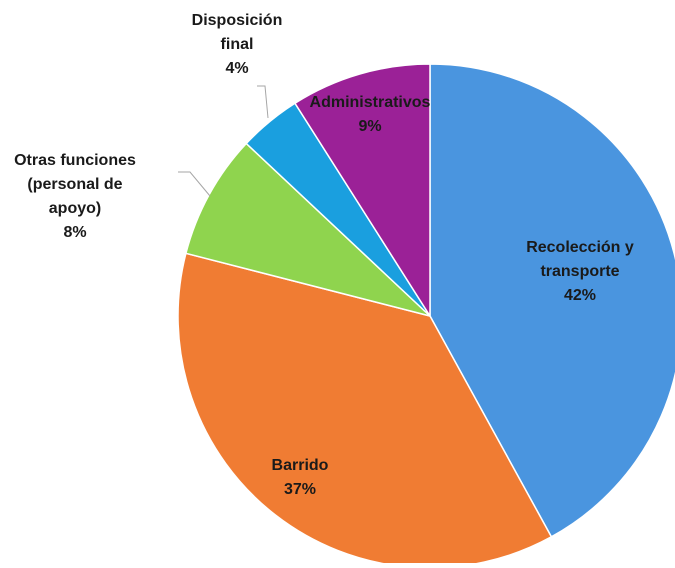 The height and width of the screenshot is (568, 675). What do you see at coordinates (236, 68) in the screenshot?
I see `slice-percent-label: 4%` at bounding box center [236, 68].